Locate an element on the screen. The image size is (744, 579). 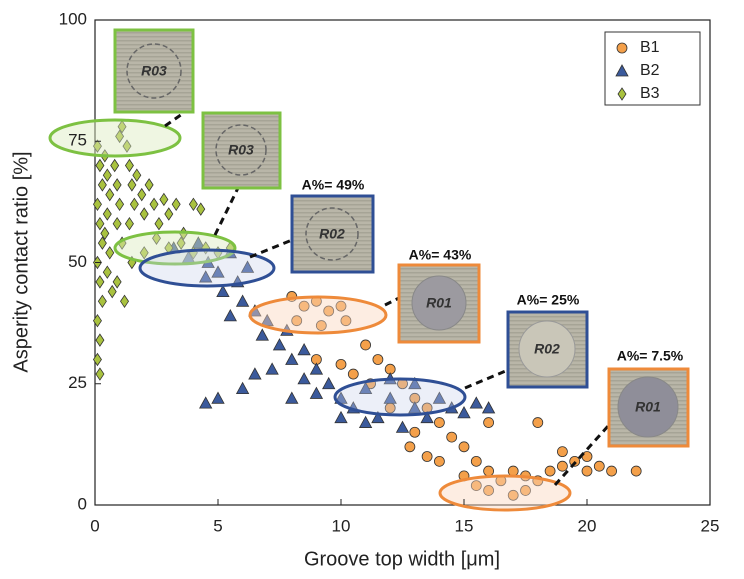
y-axis-label: Asperity contact ratio [%] is located at coordinates (21, 261).